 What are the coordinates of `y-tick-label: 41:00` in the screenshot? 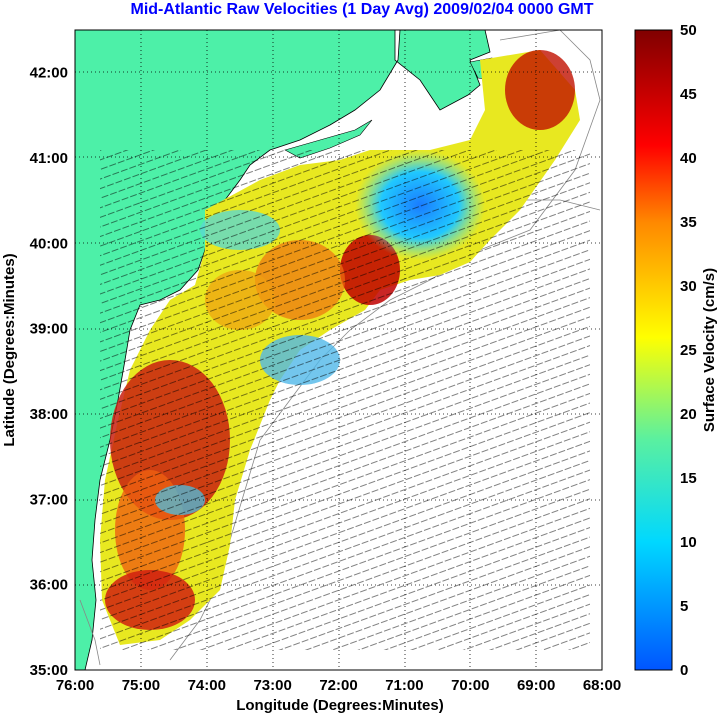 It's located at (49, 158).